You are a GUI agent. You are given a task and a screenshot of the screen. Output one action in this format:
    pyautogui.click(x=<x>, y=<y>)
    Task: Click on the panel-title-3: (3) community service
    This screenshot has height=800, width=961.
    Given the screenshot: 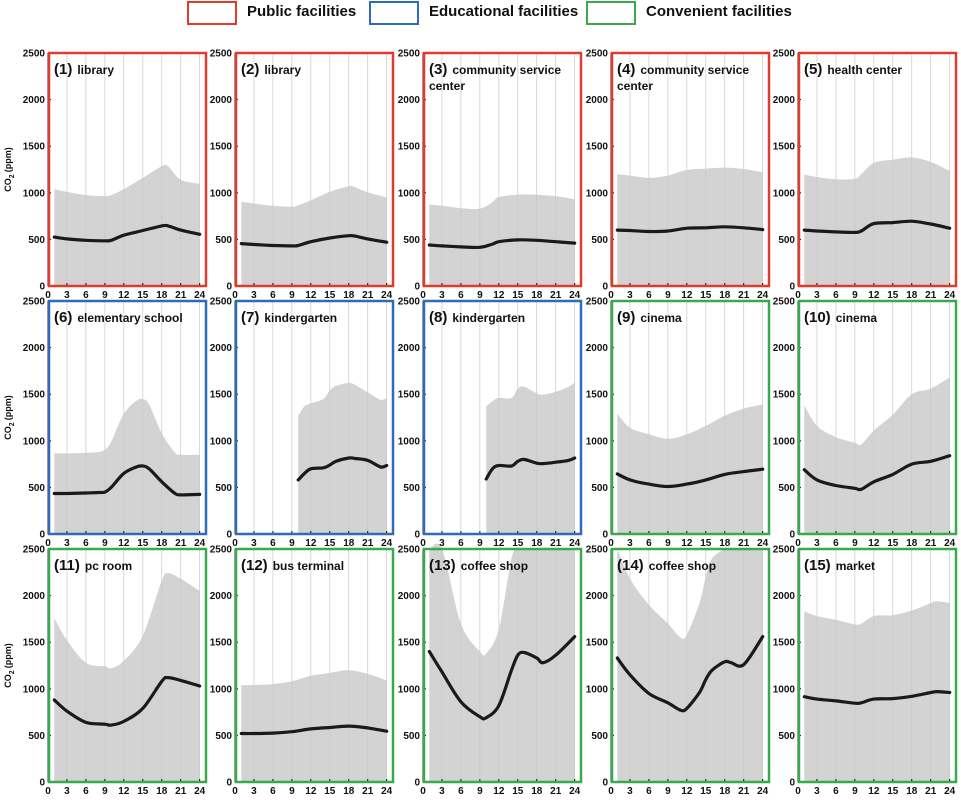 What is the action you would take?
    pyautogui.click(x=495, y=69)
    